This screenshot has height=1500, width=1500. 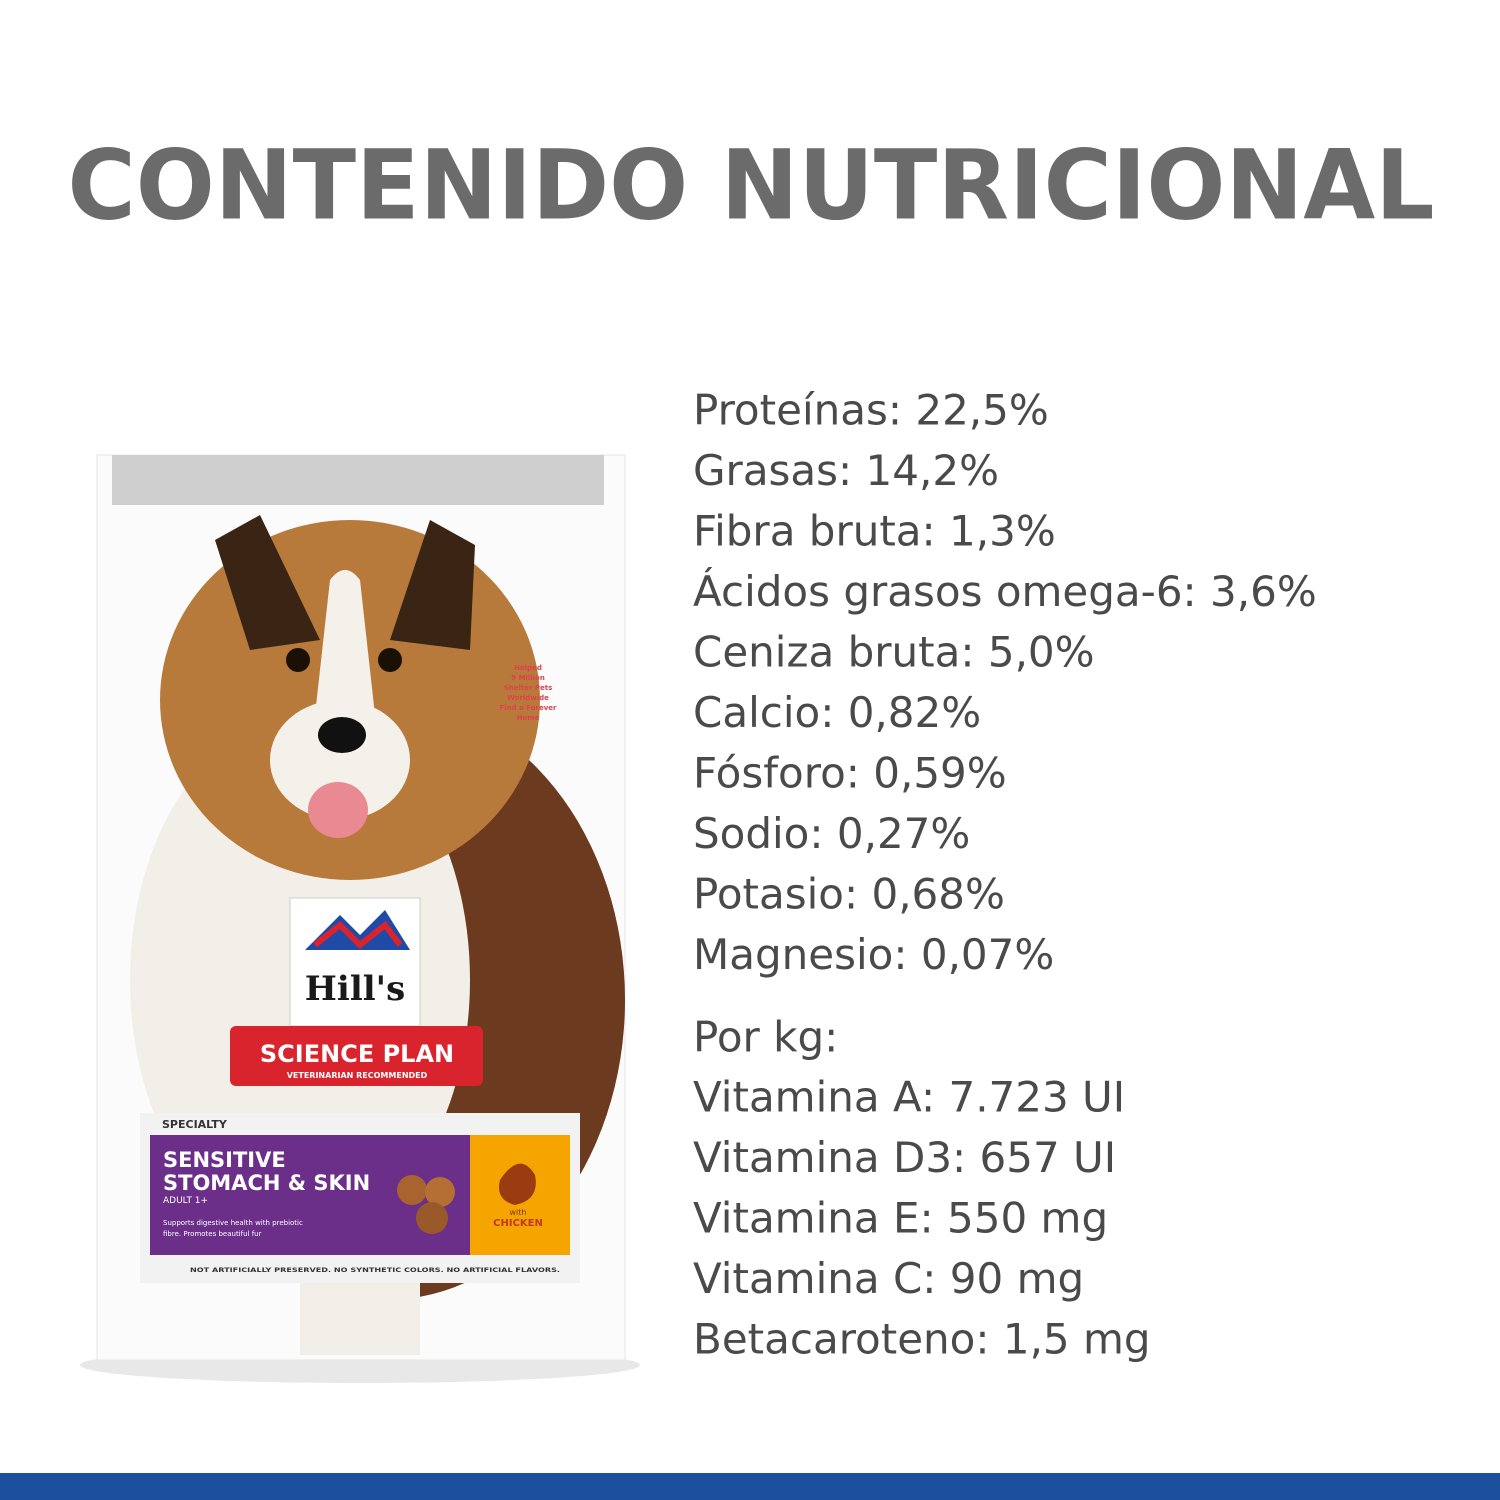 What do you see at coordinates (765, 1037) in the screenshot?
I see `per-kg-heading: Por kg:` at bounding box center [765, 1037].